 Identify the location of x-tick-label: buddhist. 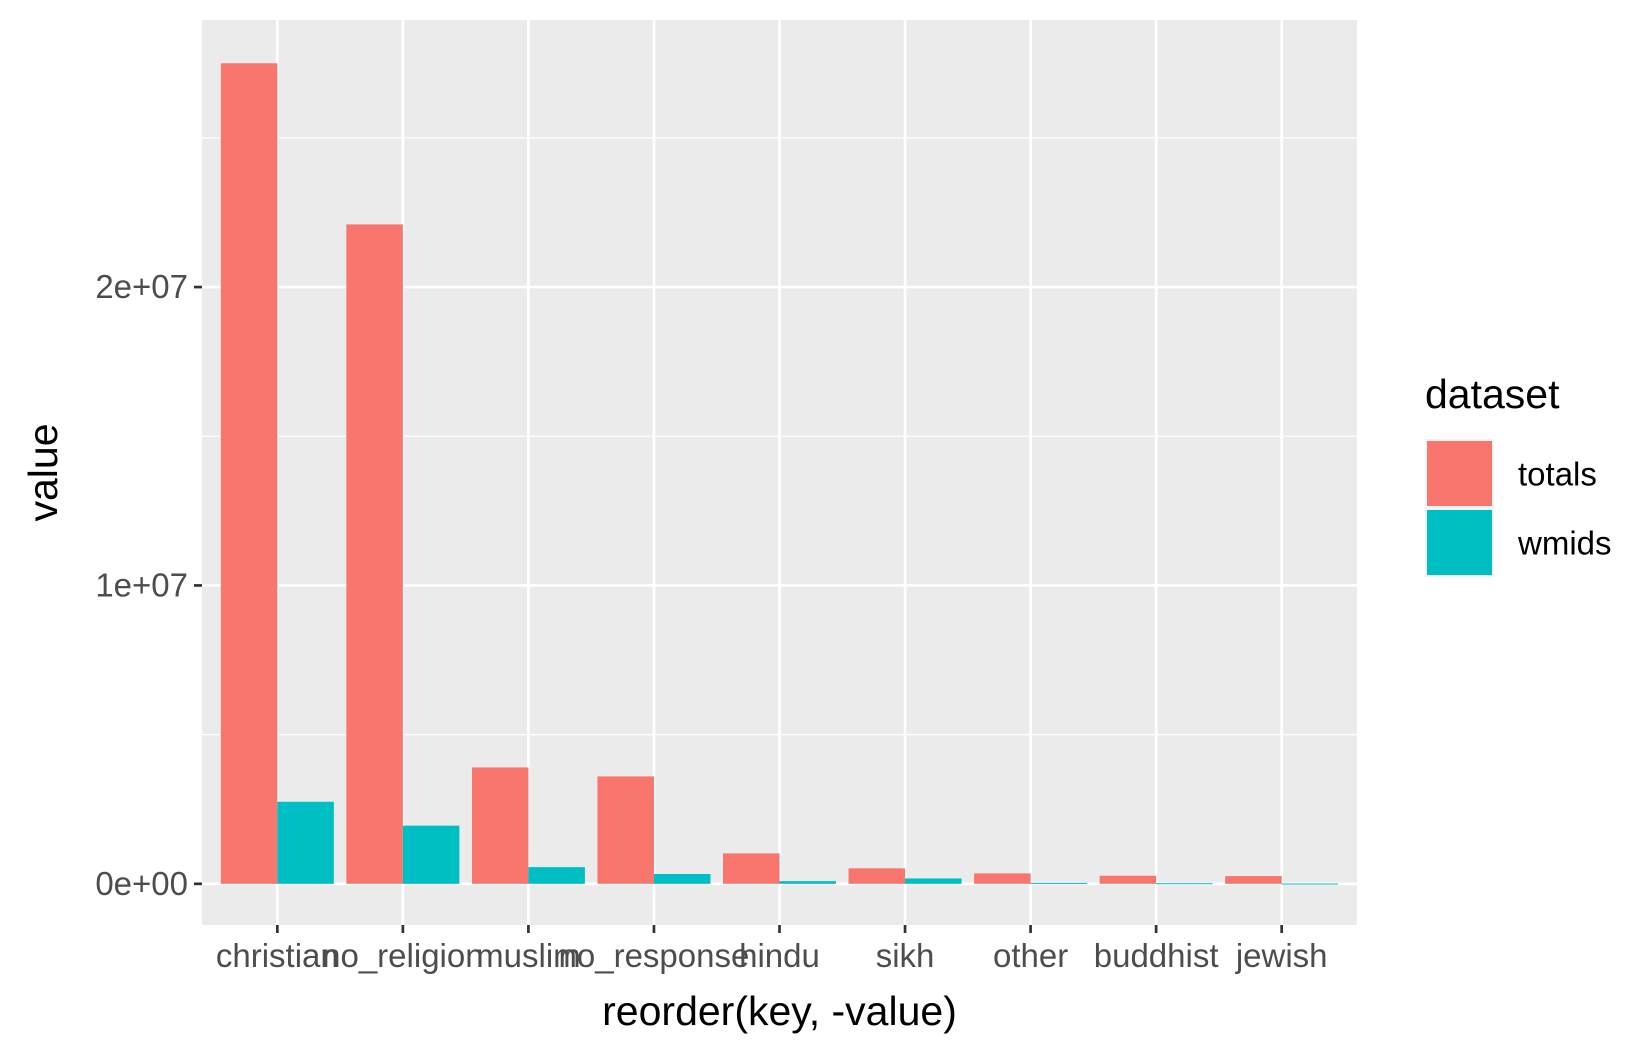
(1156, 955).